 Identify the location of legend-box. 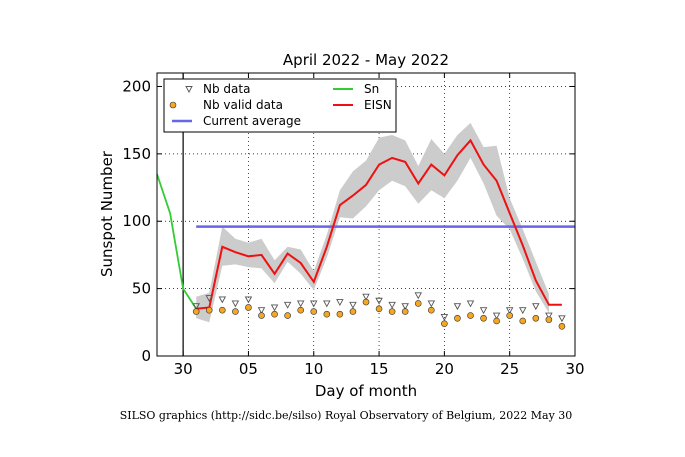
(280, 105).